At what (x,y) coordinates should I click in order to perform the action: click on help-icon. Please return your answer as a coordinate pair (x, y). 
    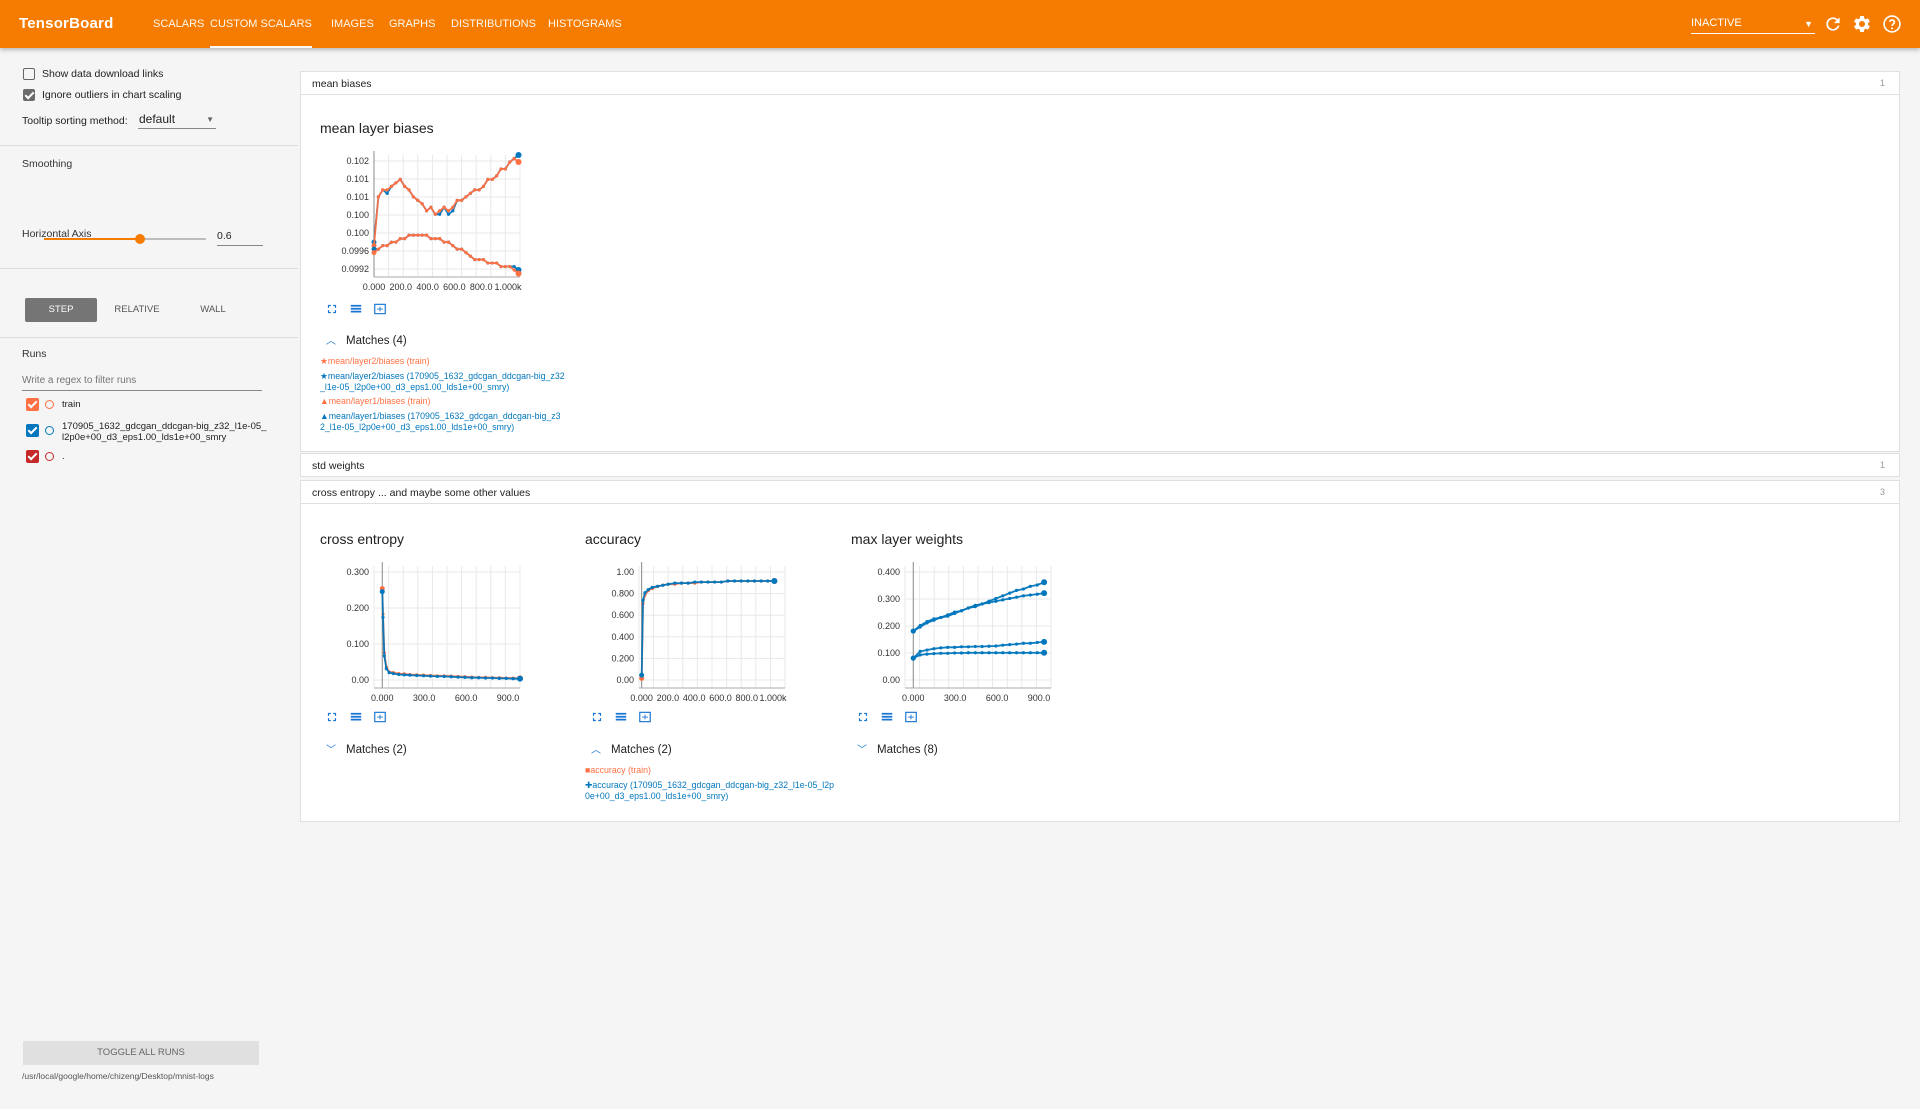
    Looking at the image, I should click on (1892, 24).